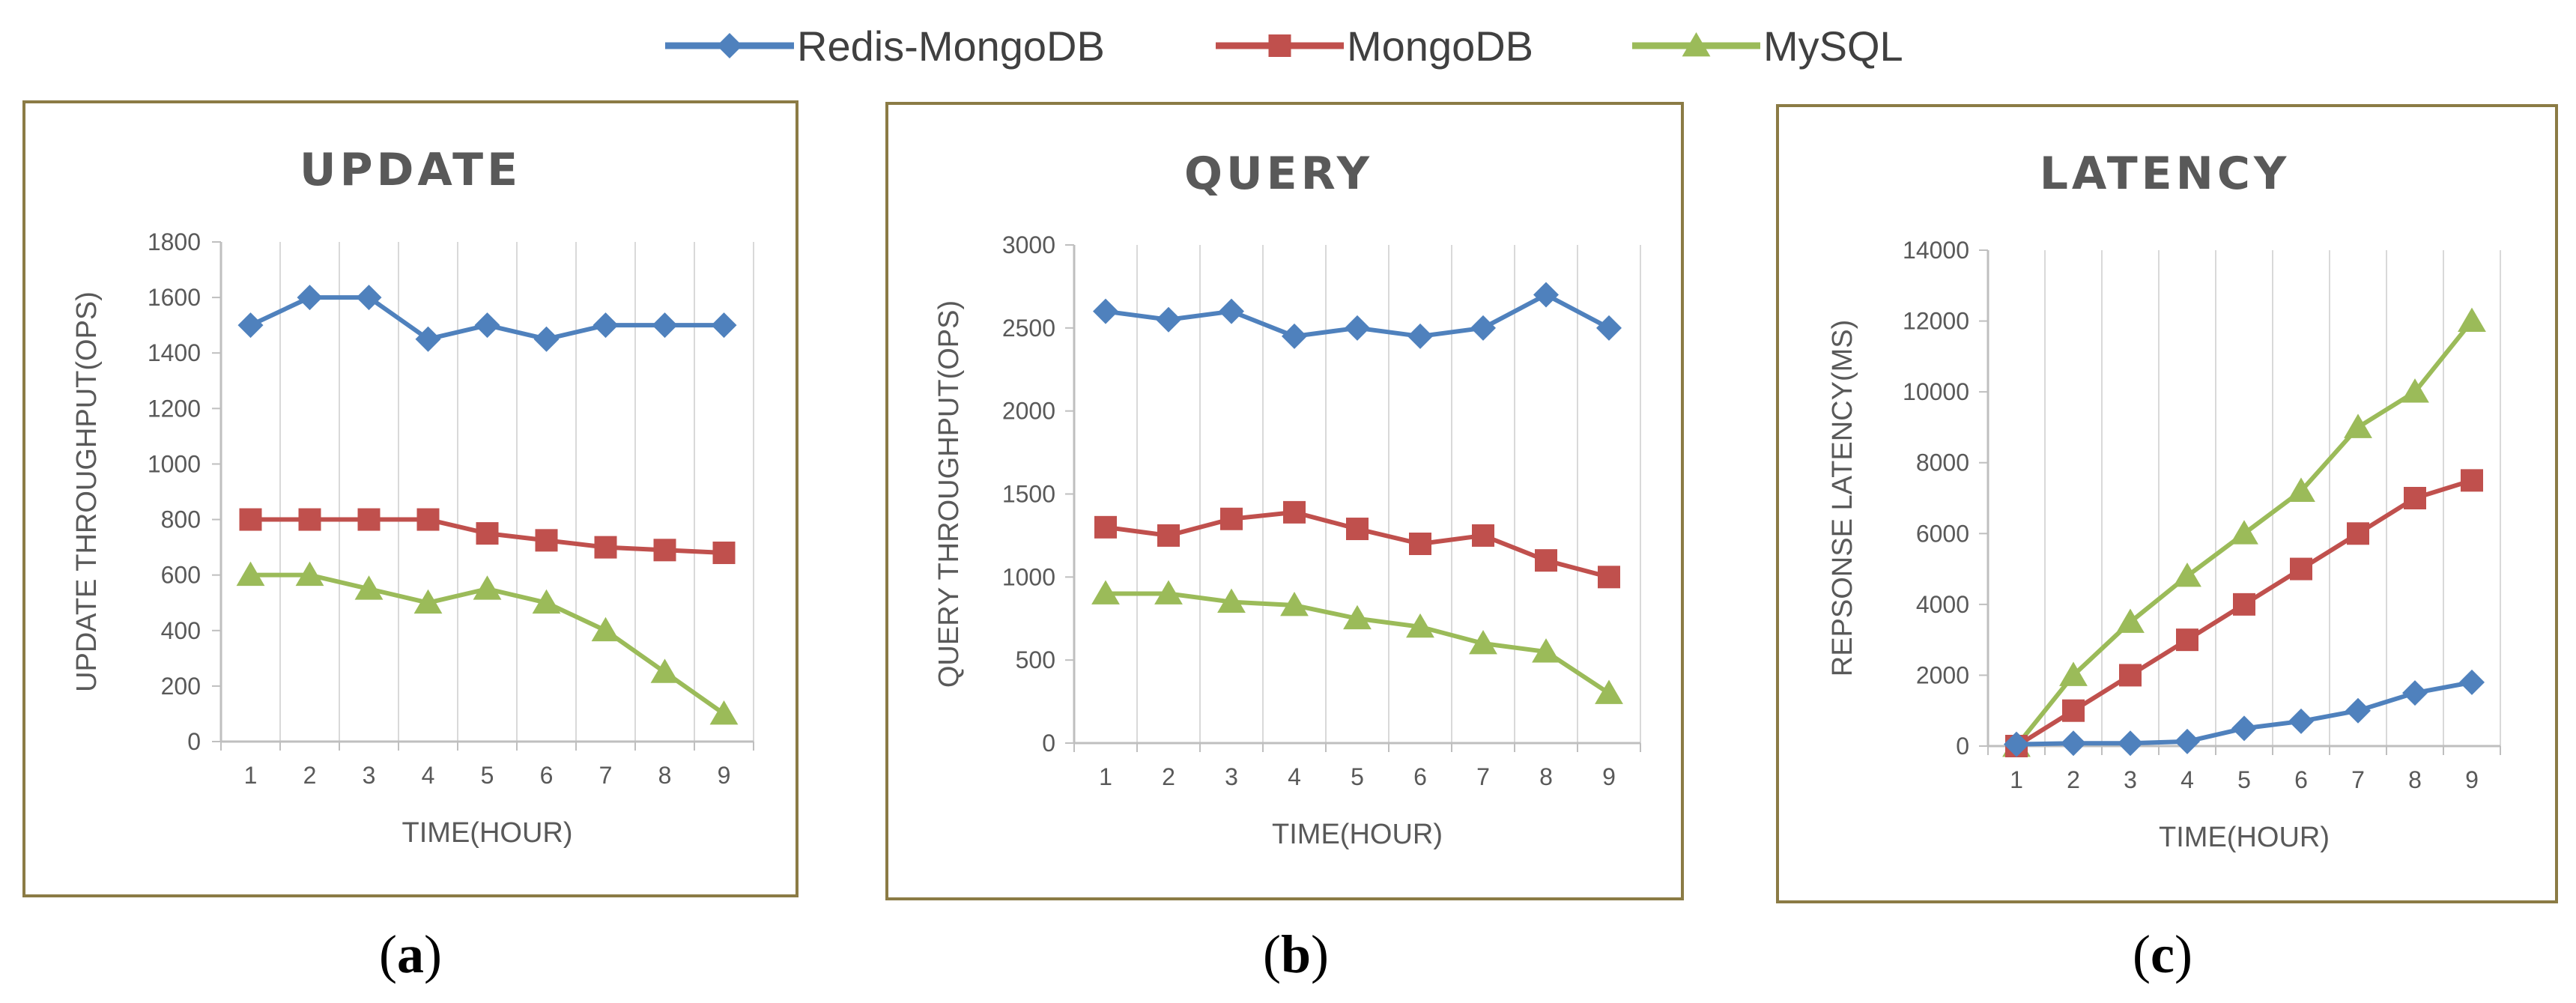 This screenshot has height=1003, width=2576. Describe the element at coordinates (181, 630) in the screenshot. I see `y-tick-label: 400` at that location.